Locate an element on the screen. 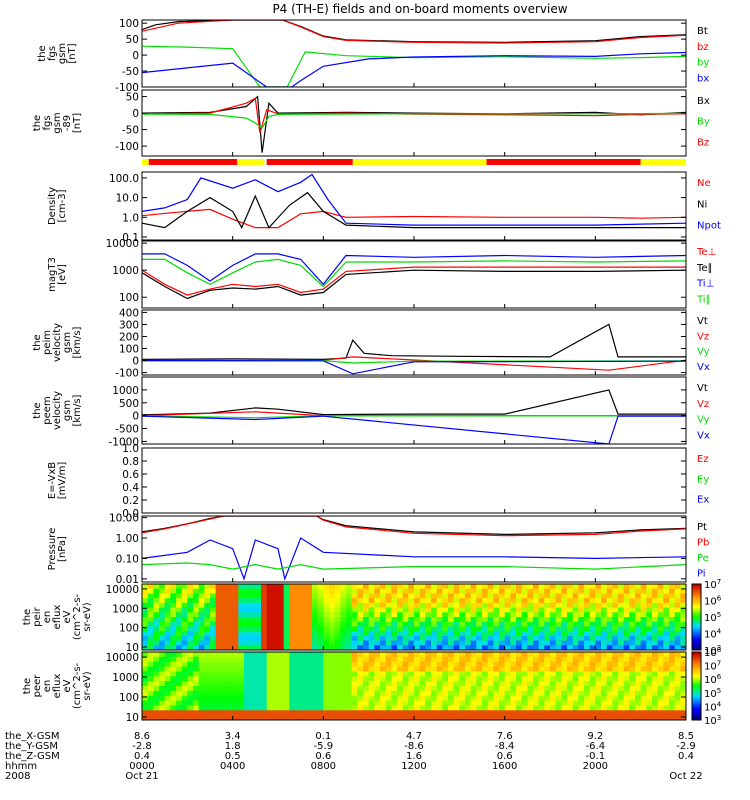  y-tick-label: 10 is located at coordinates (132, 718).